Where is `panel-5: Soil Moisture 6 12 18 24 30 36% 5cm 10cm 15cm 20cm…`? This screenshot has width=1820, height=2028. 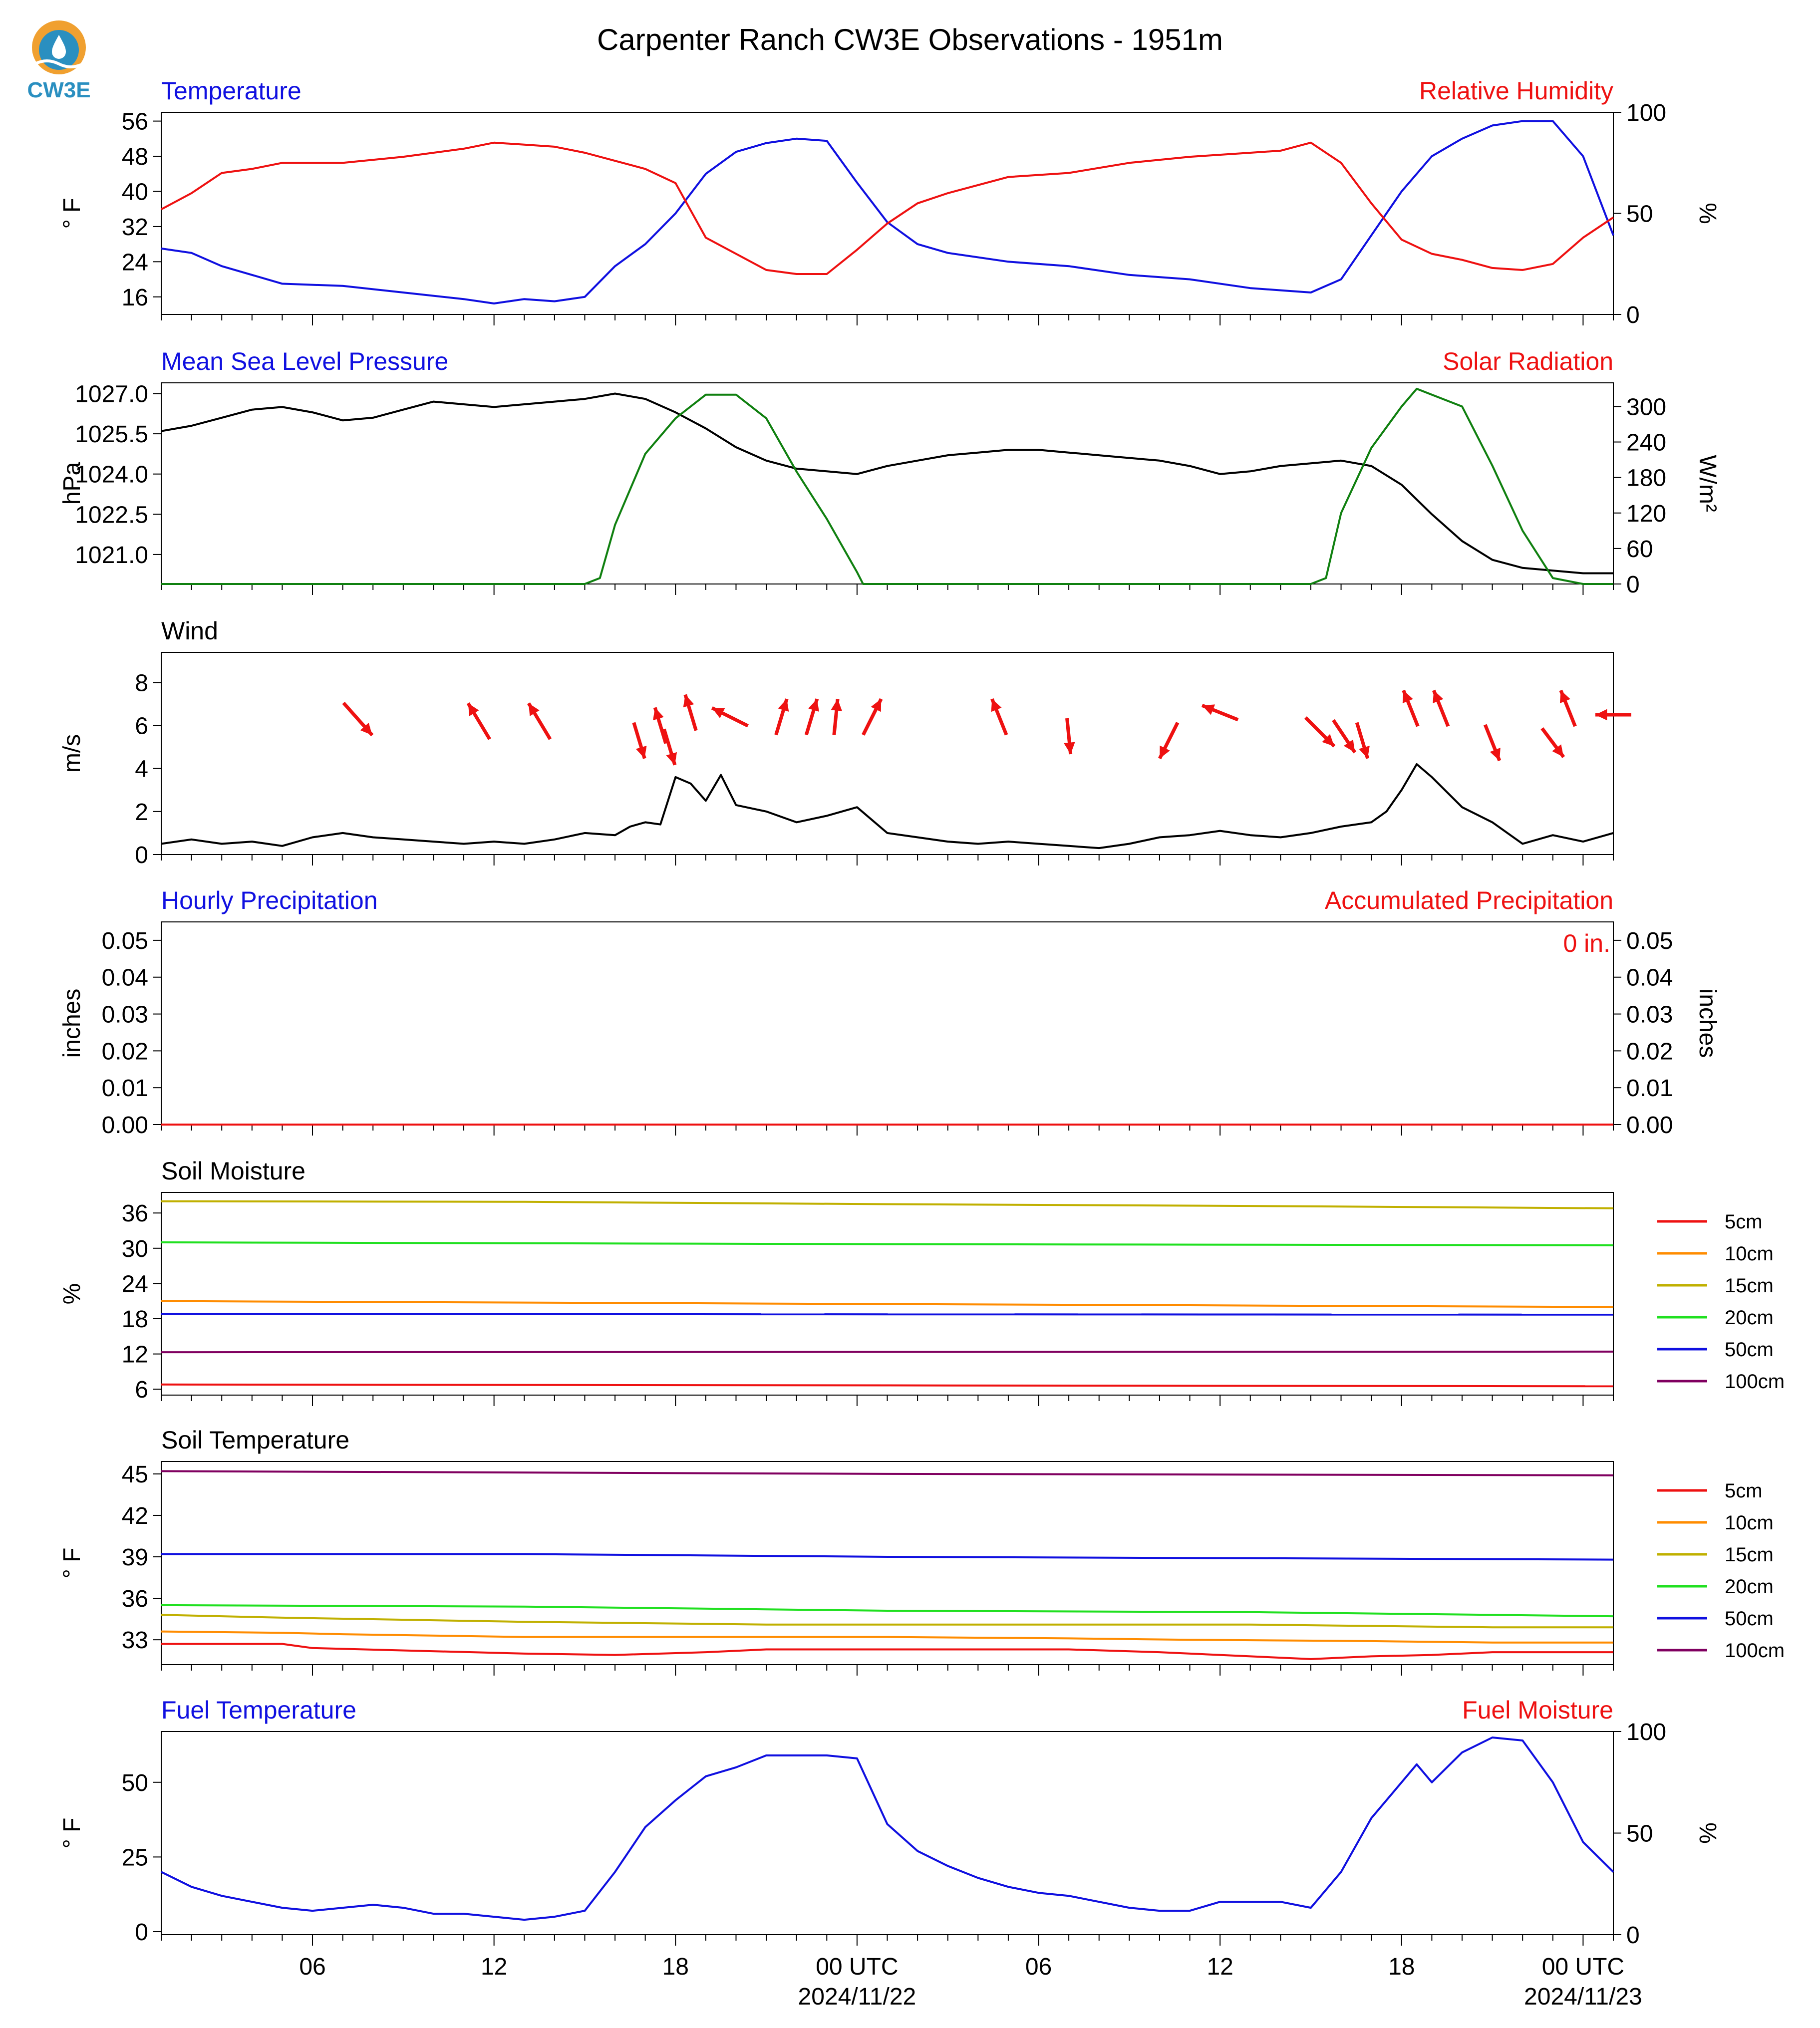 panel-5: Soil Moisture 6 12 18 24 30 36% 5cm 10cm 15cm 20cm… is located at coordinates (922, 1281).